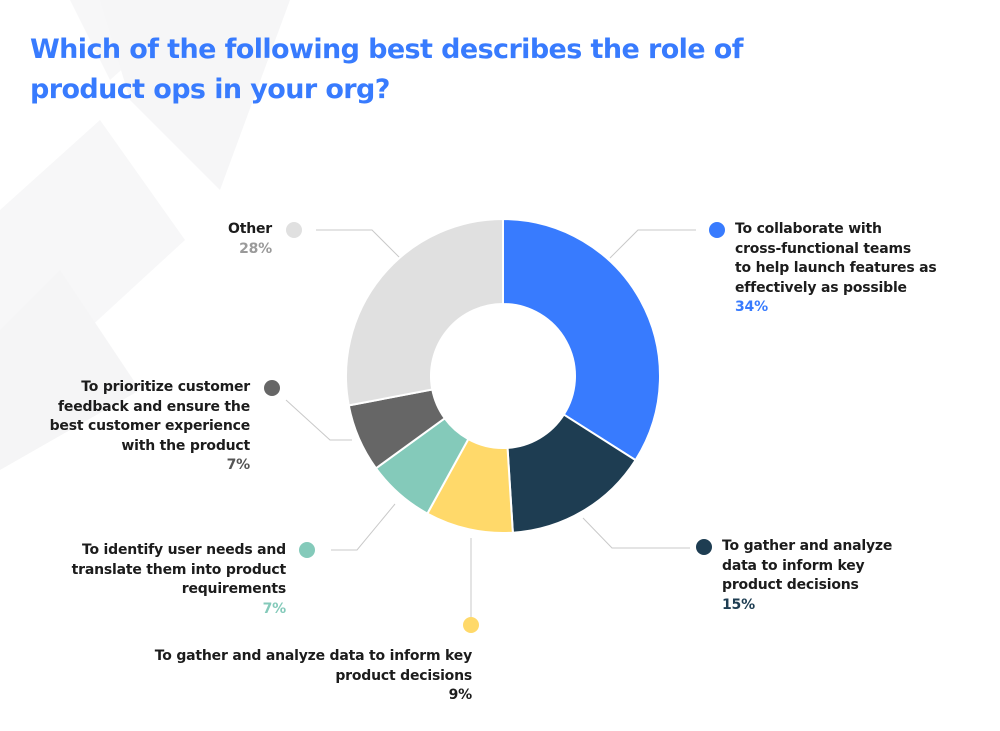 This screenshot has height=731, width=1000. Describe the element at coordinates (233, 589) in the screenshot. I see `label-line: requirements` at that location.